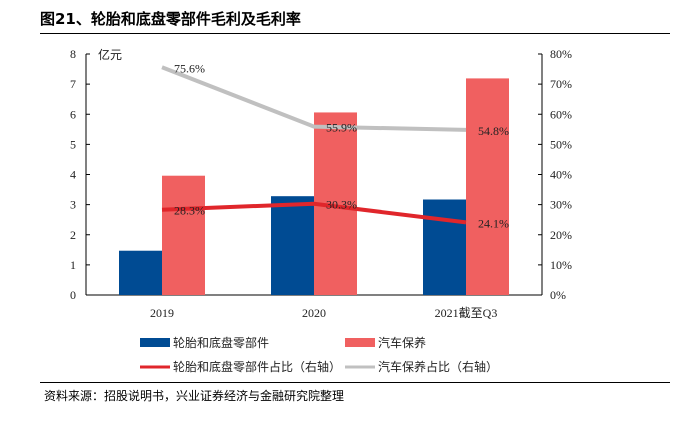  I want to click on y-tick-label: 8, so click(73, 54).